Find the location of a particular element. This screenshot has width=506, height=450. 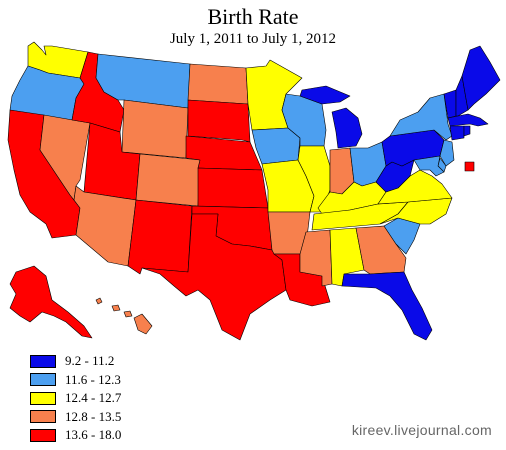

legend-label: 12.4 - 12.7 is located at coordinates (93, 398).